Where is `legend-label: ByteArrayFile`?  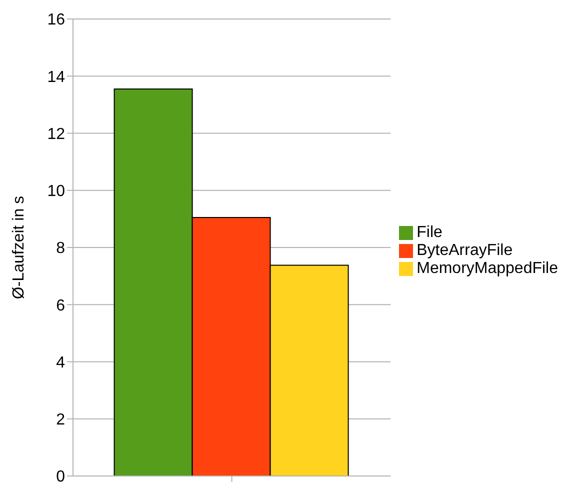
legend-label: ByteArrayFile is located at coordinates (464, 250).